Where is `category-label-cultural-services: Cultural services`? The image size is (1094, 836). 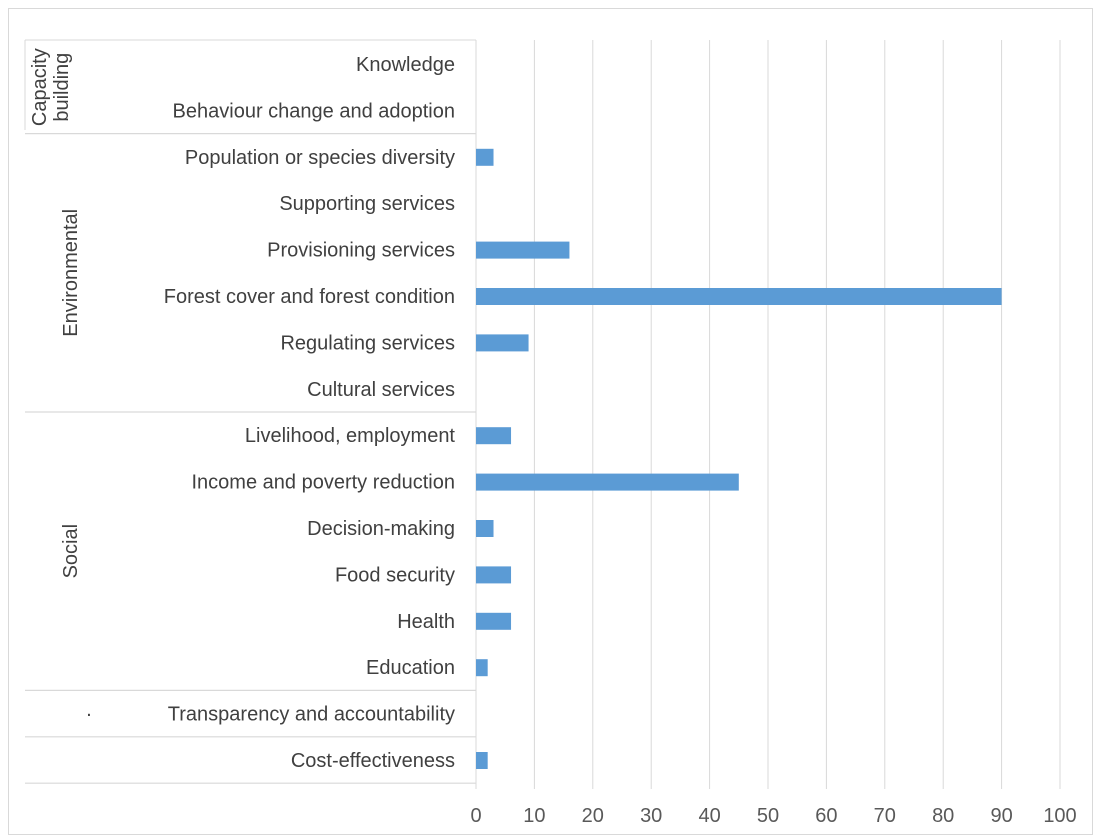
category-label-cultural-services: Cultural services is located at coordinates (381, 390).